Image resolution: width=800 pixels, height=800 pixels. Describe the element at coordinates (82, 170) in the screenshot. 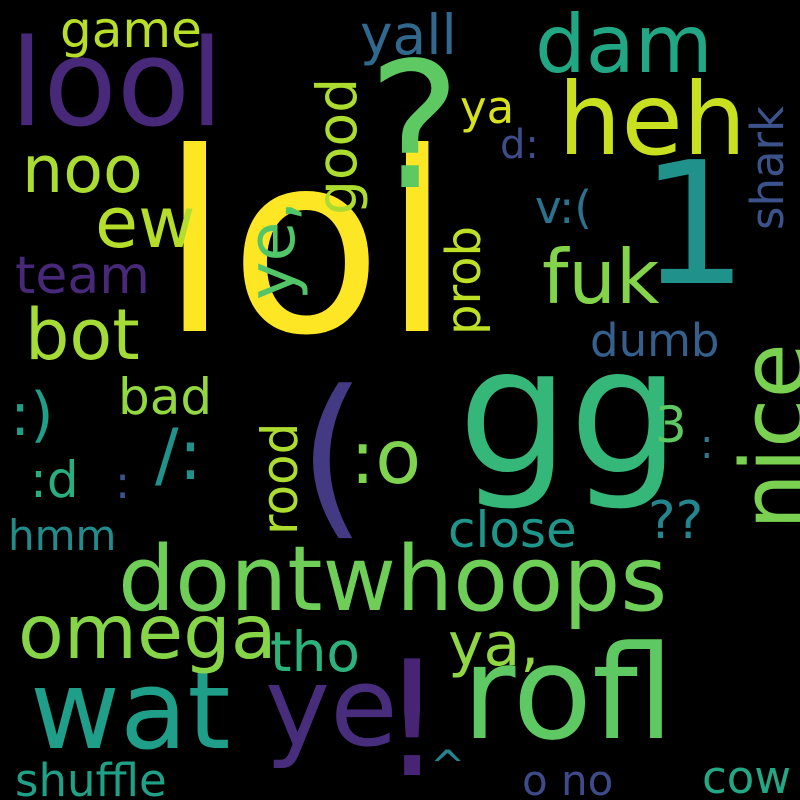

I see `word-noo: noo` at that location.